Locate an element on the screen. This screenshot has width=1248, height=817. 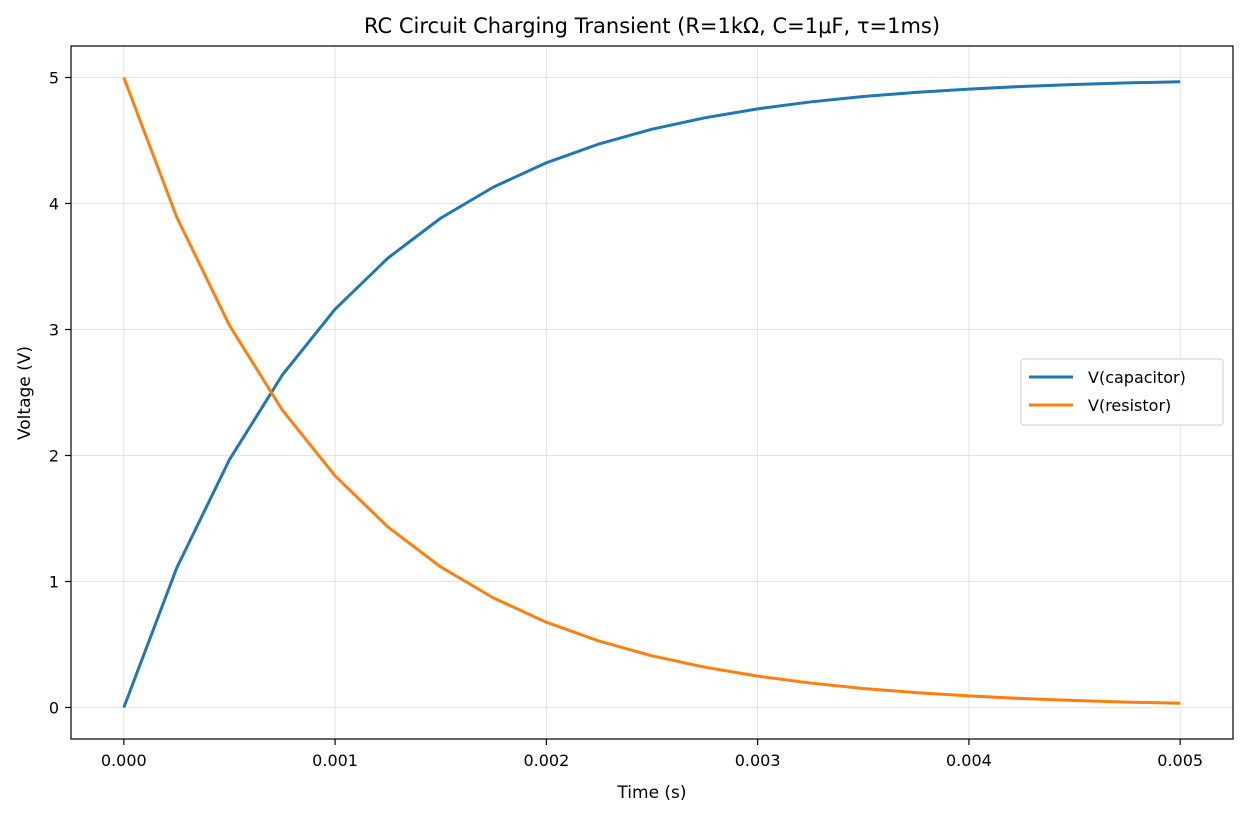
y-axis-label: Voltage (V) is located at coordinates (25, 393).